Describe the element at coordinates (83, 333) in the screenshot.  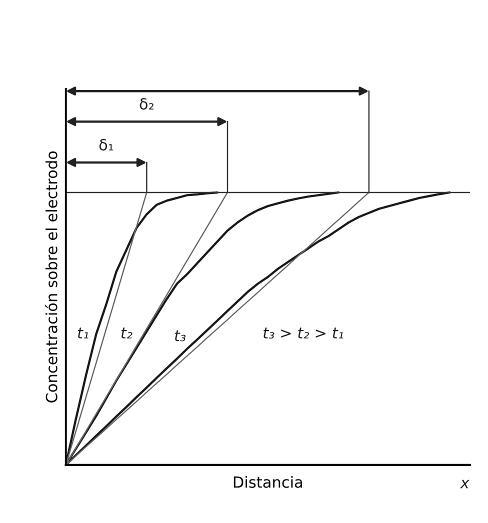
I see `annotation: t₁` at that location.